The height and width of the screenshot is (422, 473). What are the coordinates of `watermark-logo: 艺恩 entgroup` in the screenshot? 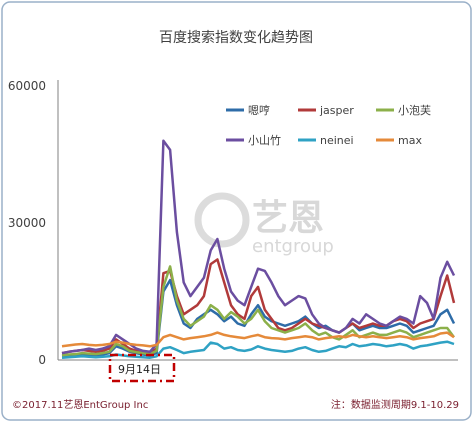 It's located at (264, 224).